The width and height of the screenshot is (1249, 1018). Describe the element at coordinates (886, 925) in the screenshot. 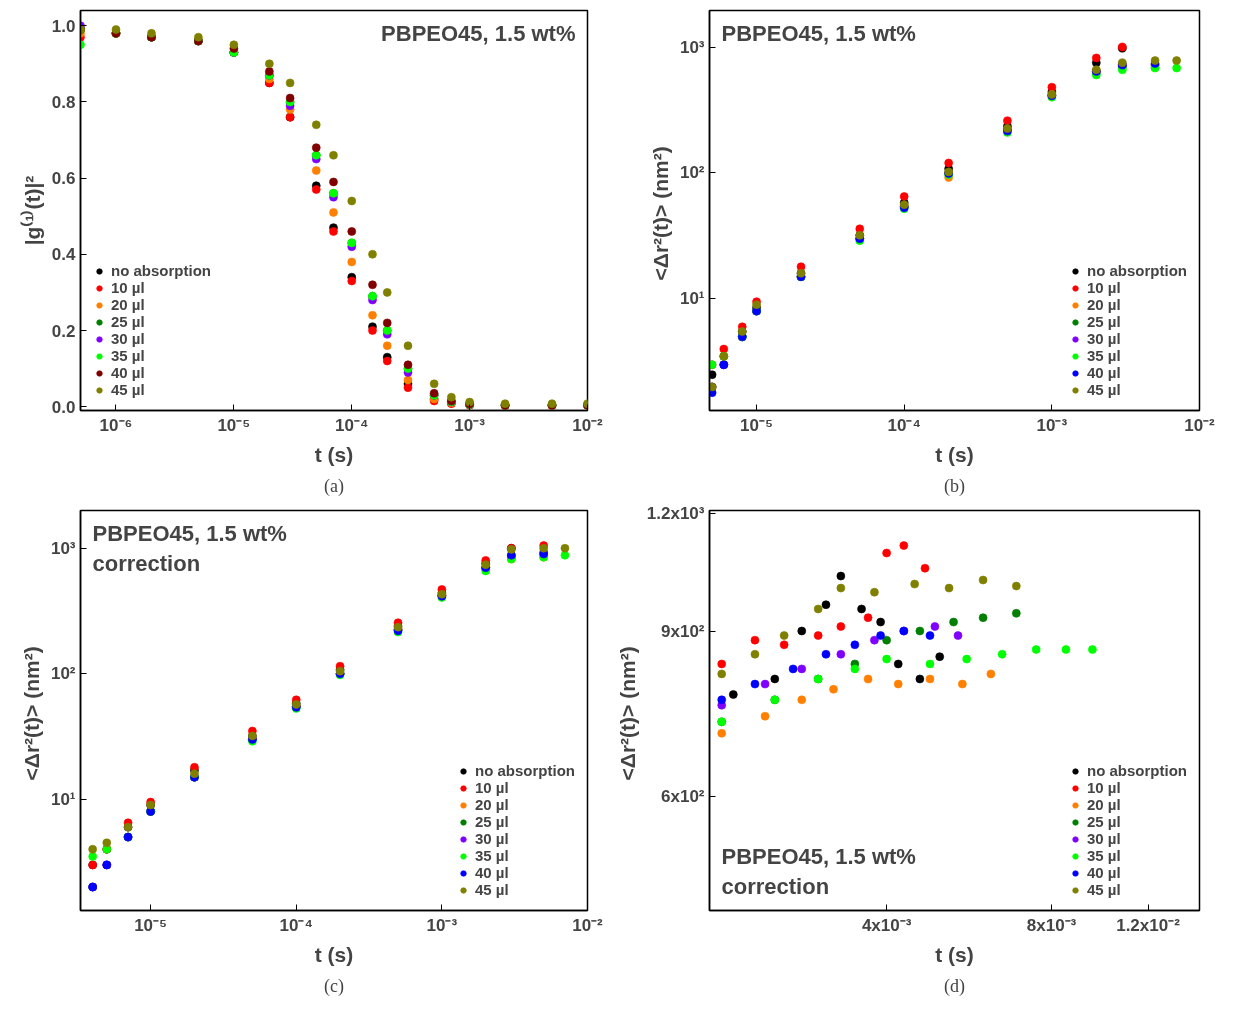

I see `x-tick-label: 4x10⁻³` at that location.